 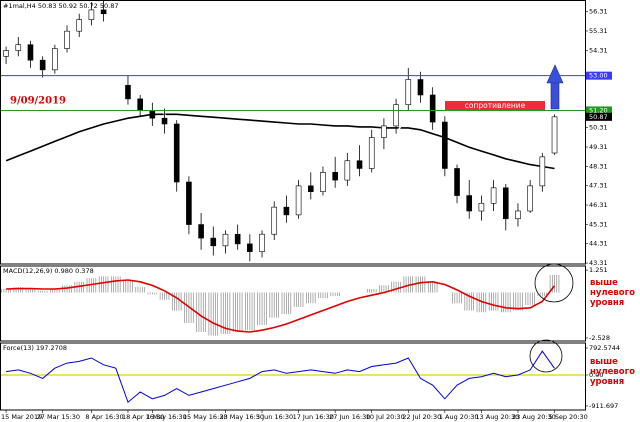 What do you see at coordinates (598, 263) in the screenshot?
I see `y-tick-label: 43.31` at bounding box center [598, 263].